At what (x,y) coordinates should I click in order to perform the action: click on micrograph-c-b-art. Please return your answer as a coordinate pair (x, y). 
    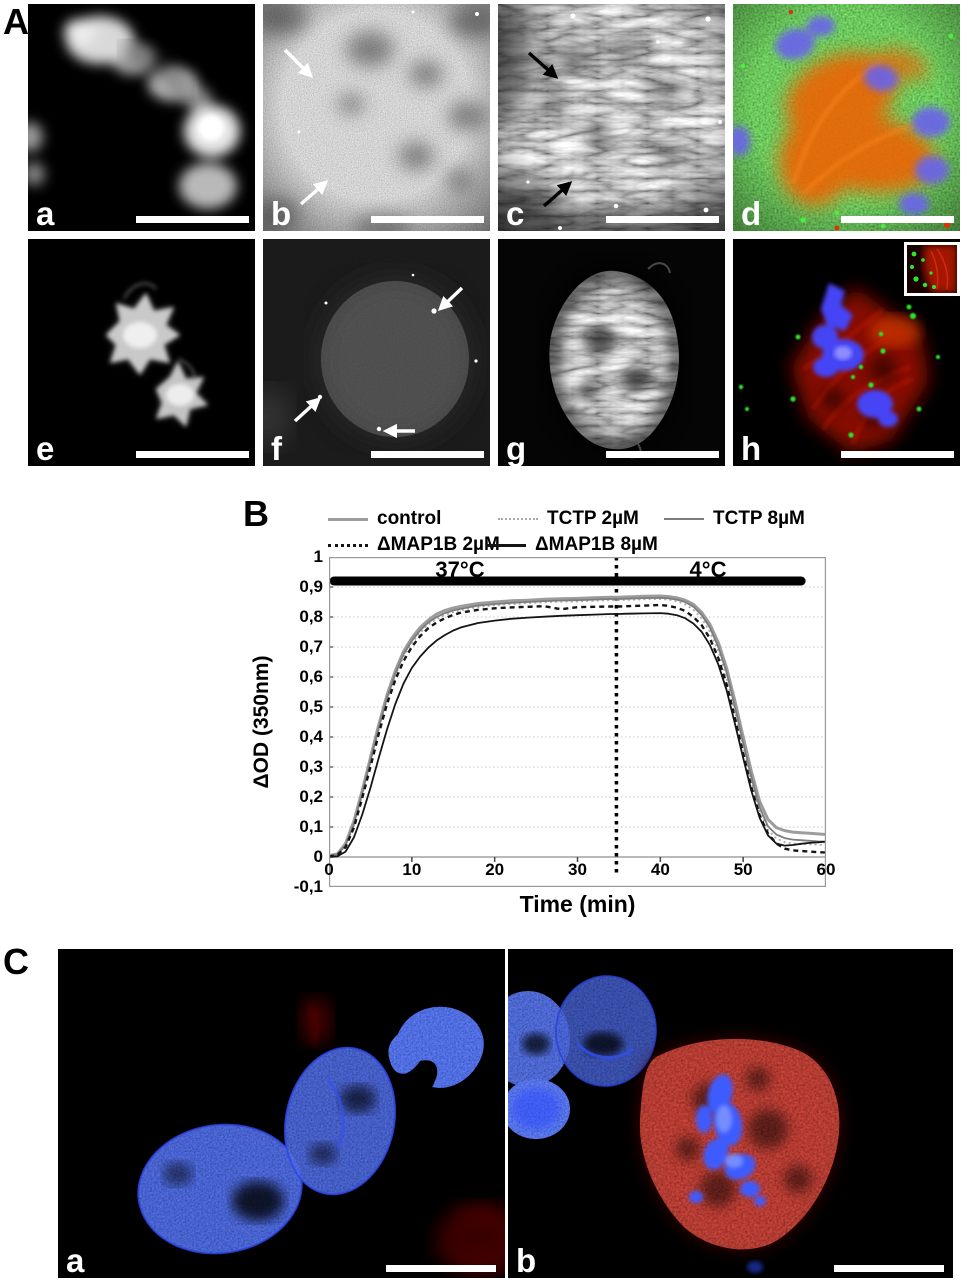
    Looking at the image, I should click on (730, 1113).